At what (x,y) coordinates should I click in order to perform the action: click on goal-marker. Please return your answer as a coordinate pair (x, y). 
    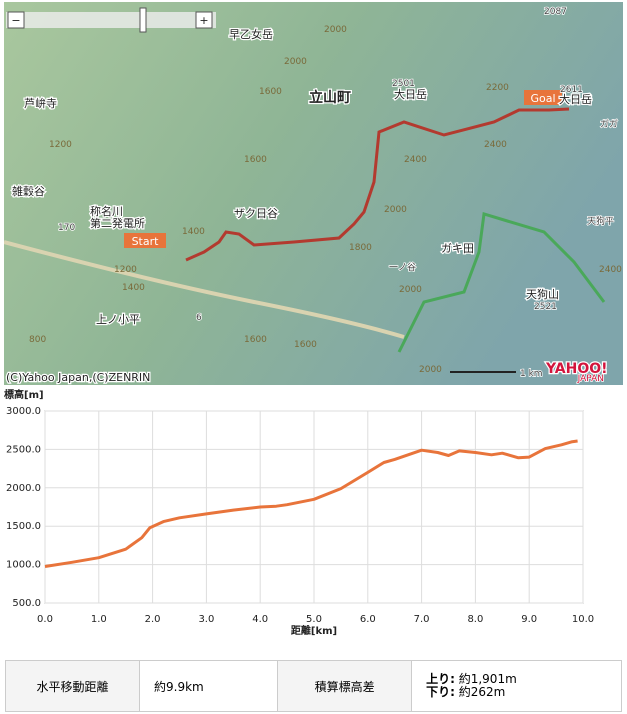
    Looking at the image, I should click on (543, 97).